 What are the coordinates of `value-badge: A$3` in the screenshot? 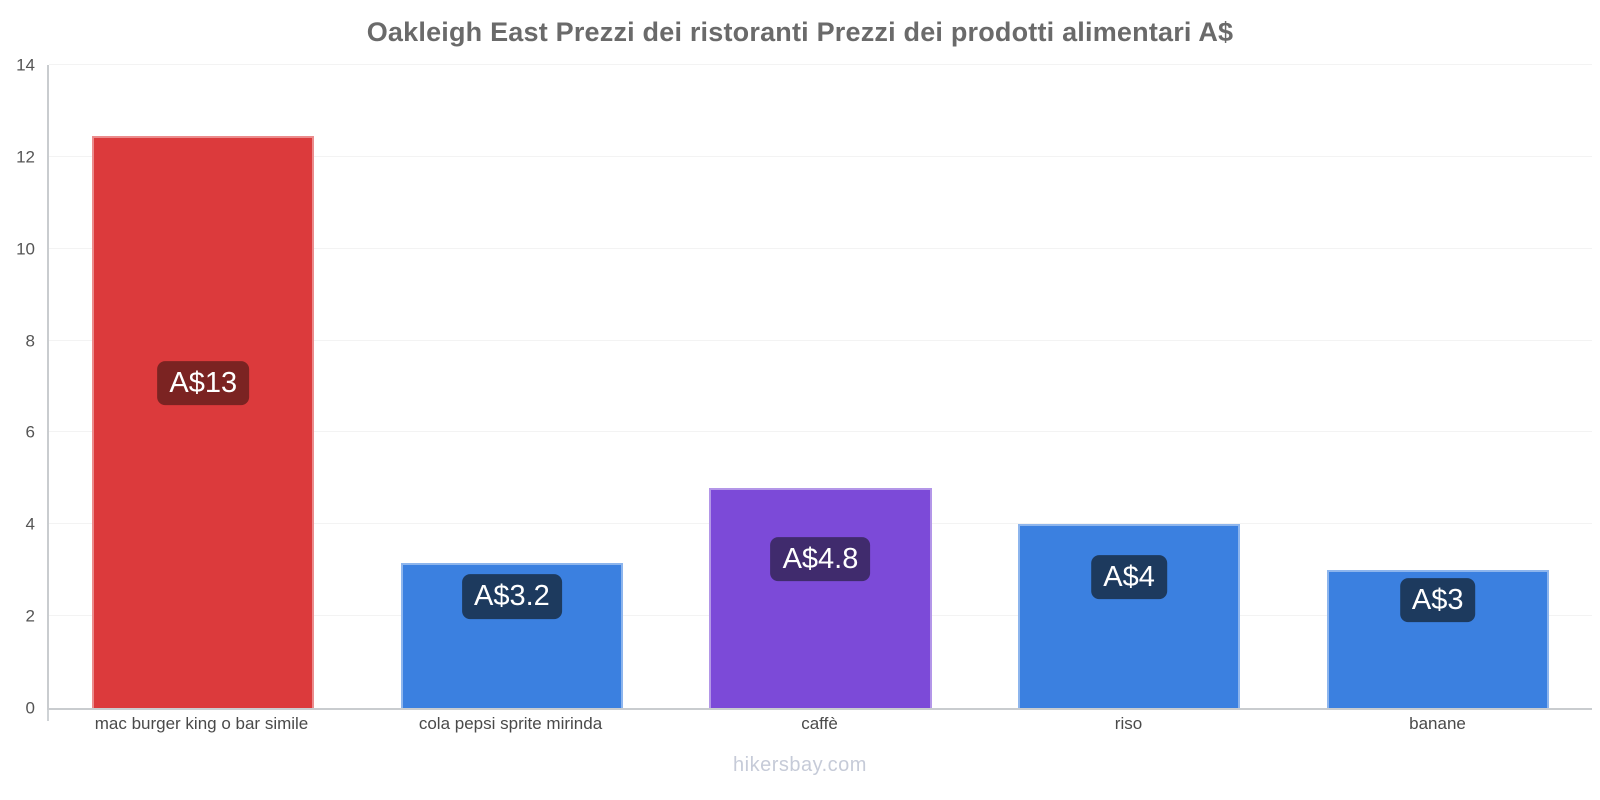 It's located at (1437, 600).